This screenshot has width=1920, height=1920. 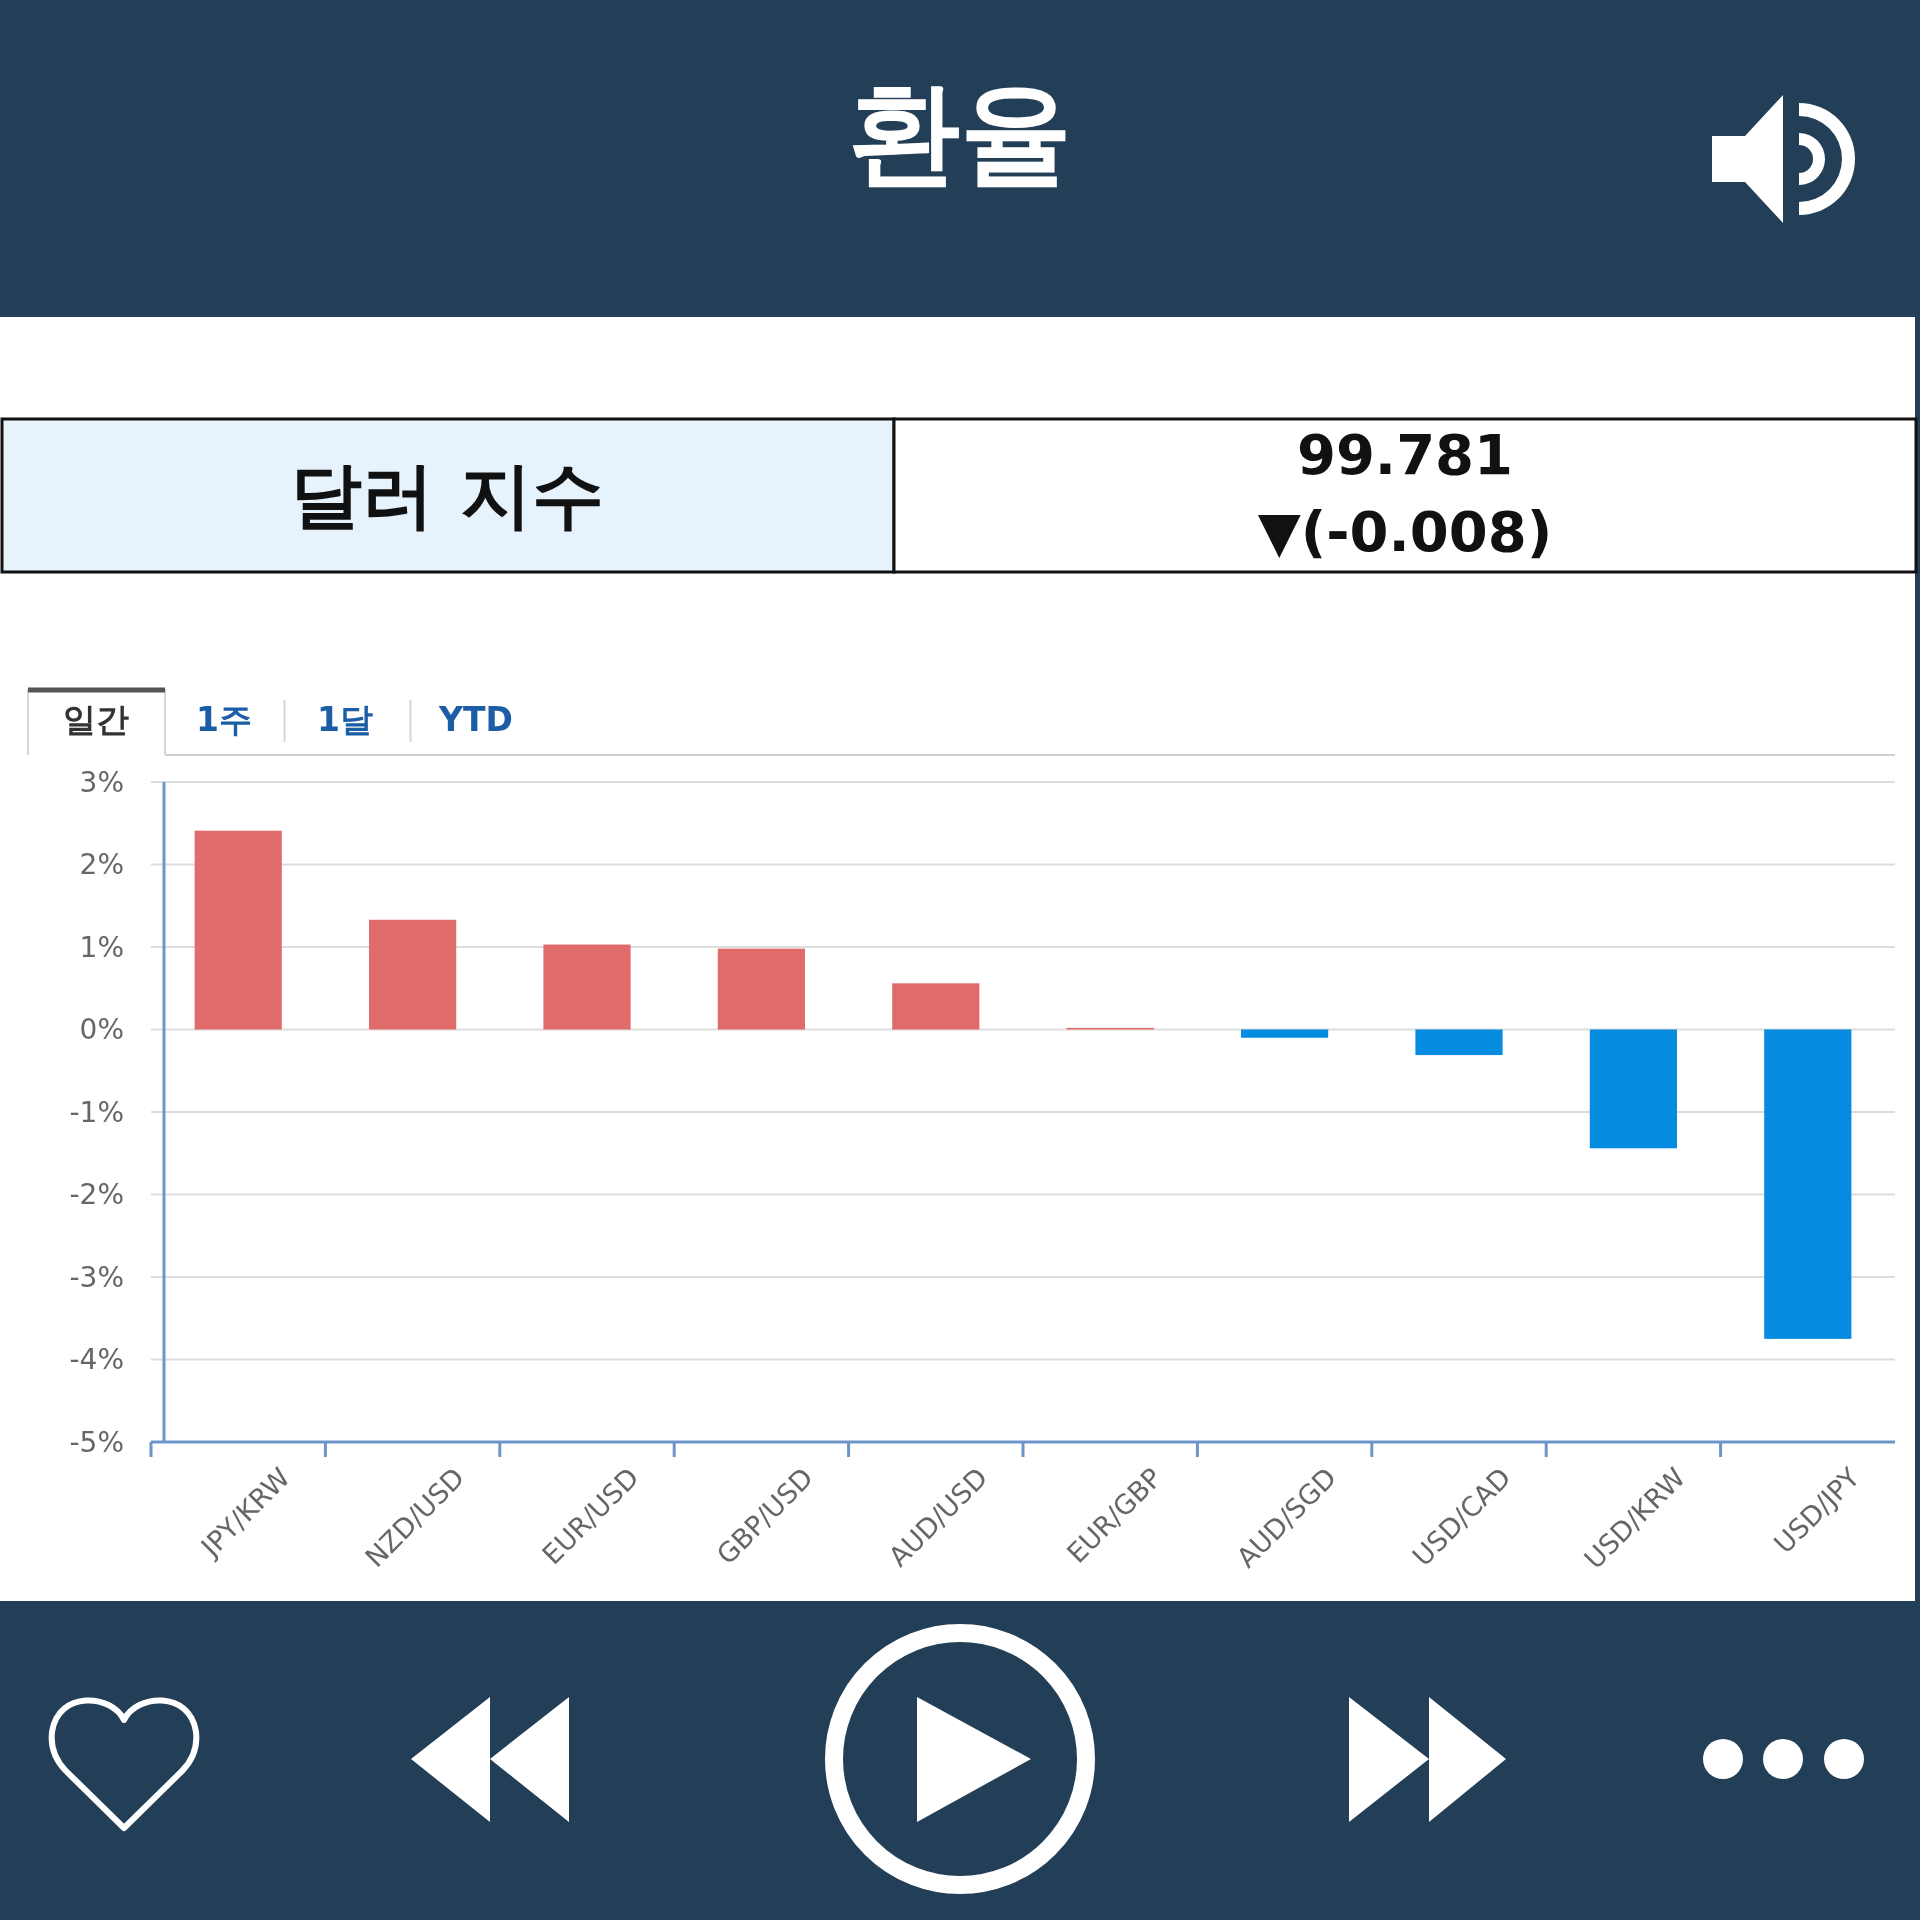 I want to click on y-tick-label: -5%, so click(x=96, y=1442).